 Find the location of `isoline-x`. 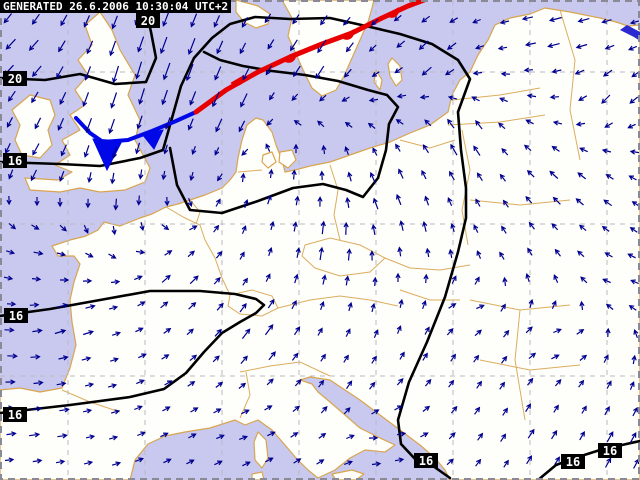

isoline-x is located at coordinates (284, 132).